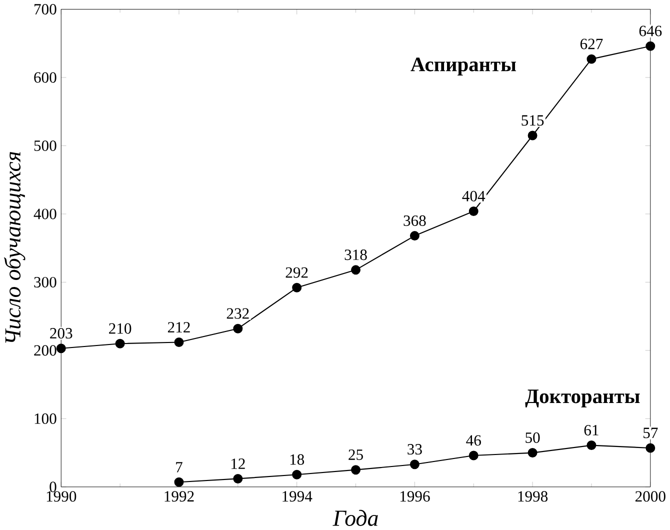 This screenshot has width=670, height=530. I want to click on data-label: 61, so click(591, 430).